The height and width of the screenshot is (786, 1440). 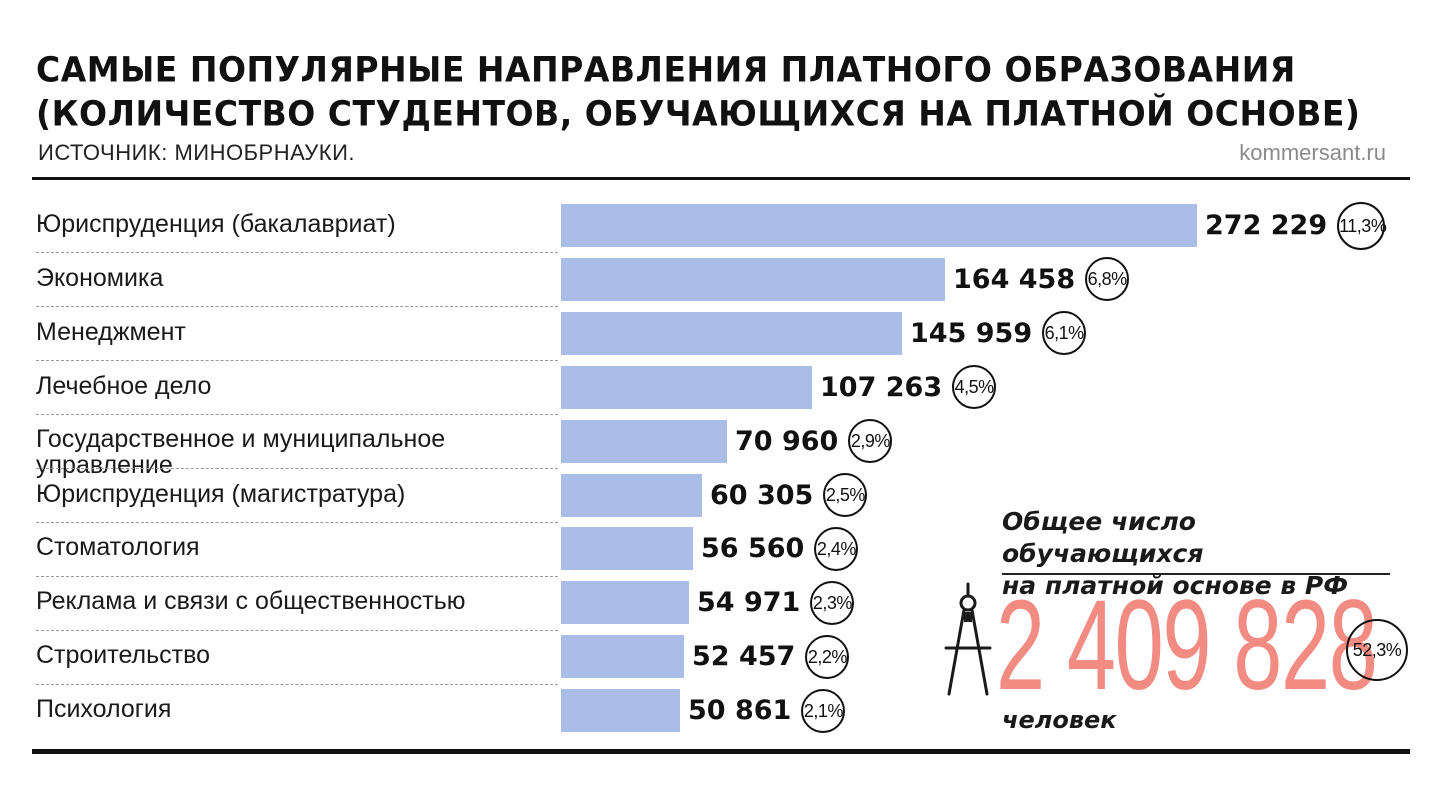 I want to click on category-label: Реклама и связи с общественностью, so click(x=251, y=601).